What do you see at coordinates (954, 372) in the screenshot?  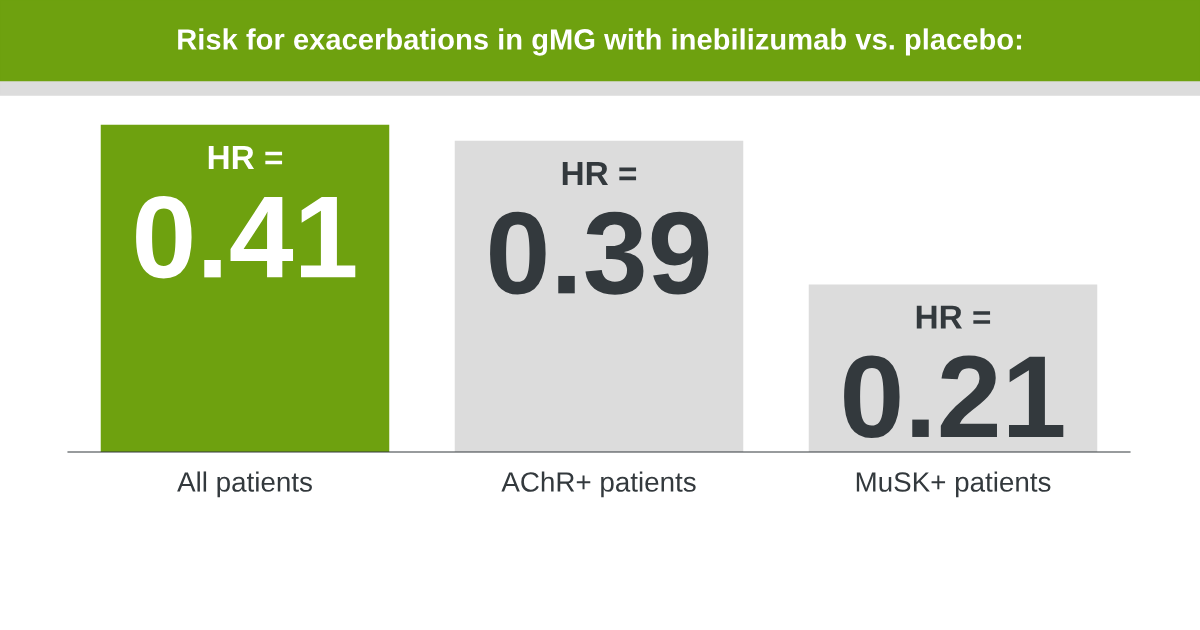 I see `data-label: HR = 0.21` at bounding box center [954, 372].